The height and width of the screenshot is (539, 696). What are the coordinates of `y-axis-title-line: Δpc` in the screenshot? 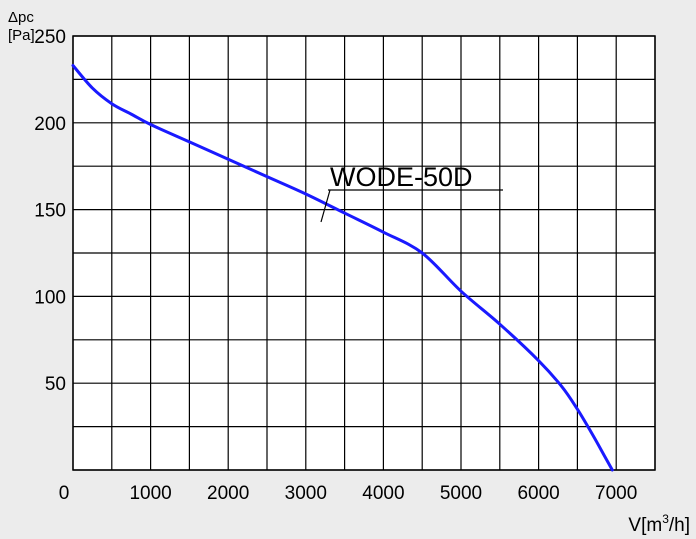 It's located at (21, 17).